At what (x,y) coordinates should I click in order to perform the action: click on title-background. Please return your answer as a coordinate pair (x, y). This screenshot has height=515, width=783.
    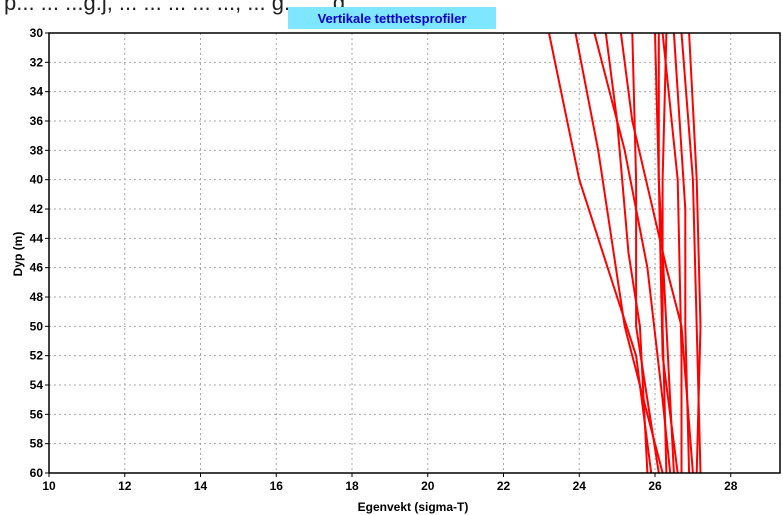
    Looking at the image, I should click on (392, 18).